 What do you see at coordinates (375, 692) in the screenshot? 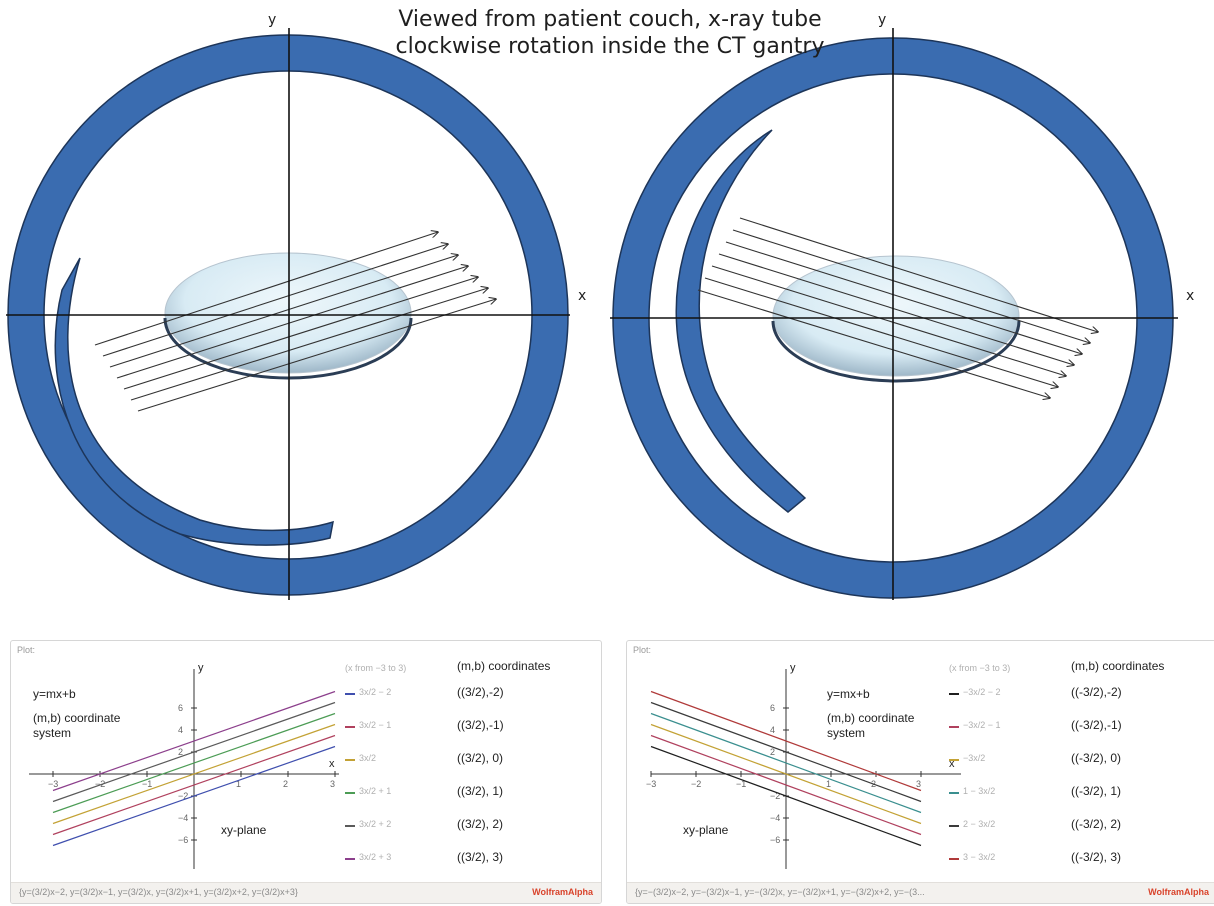
I see `legend-expression: 3x/2 − 2` at bounding box center [375, 692].